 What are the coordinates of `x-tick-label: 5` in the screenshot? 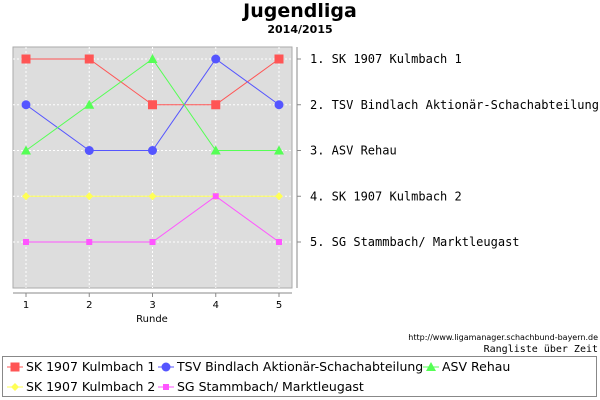 It's located at (279, 305).